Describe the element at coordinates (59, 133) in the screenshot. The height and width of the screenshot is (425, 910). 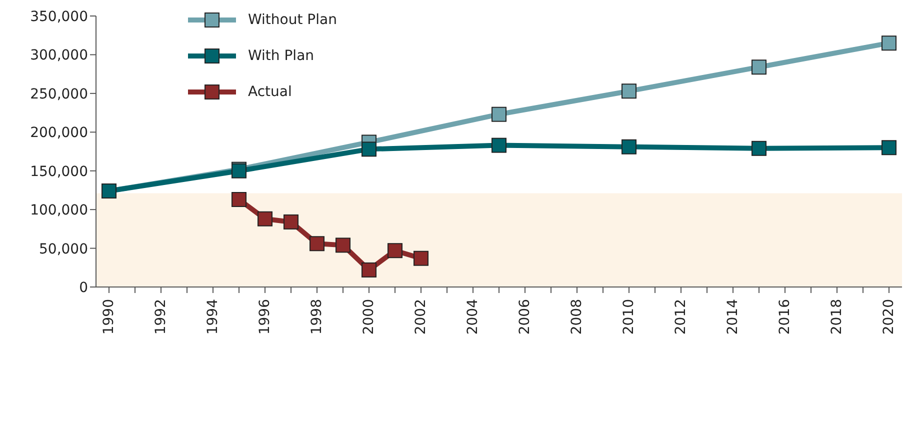
I see `y-tick-label: 200,000` at that location.